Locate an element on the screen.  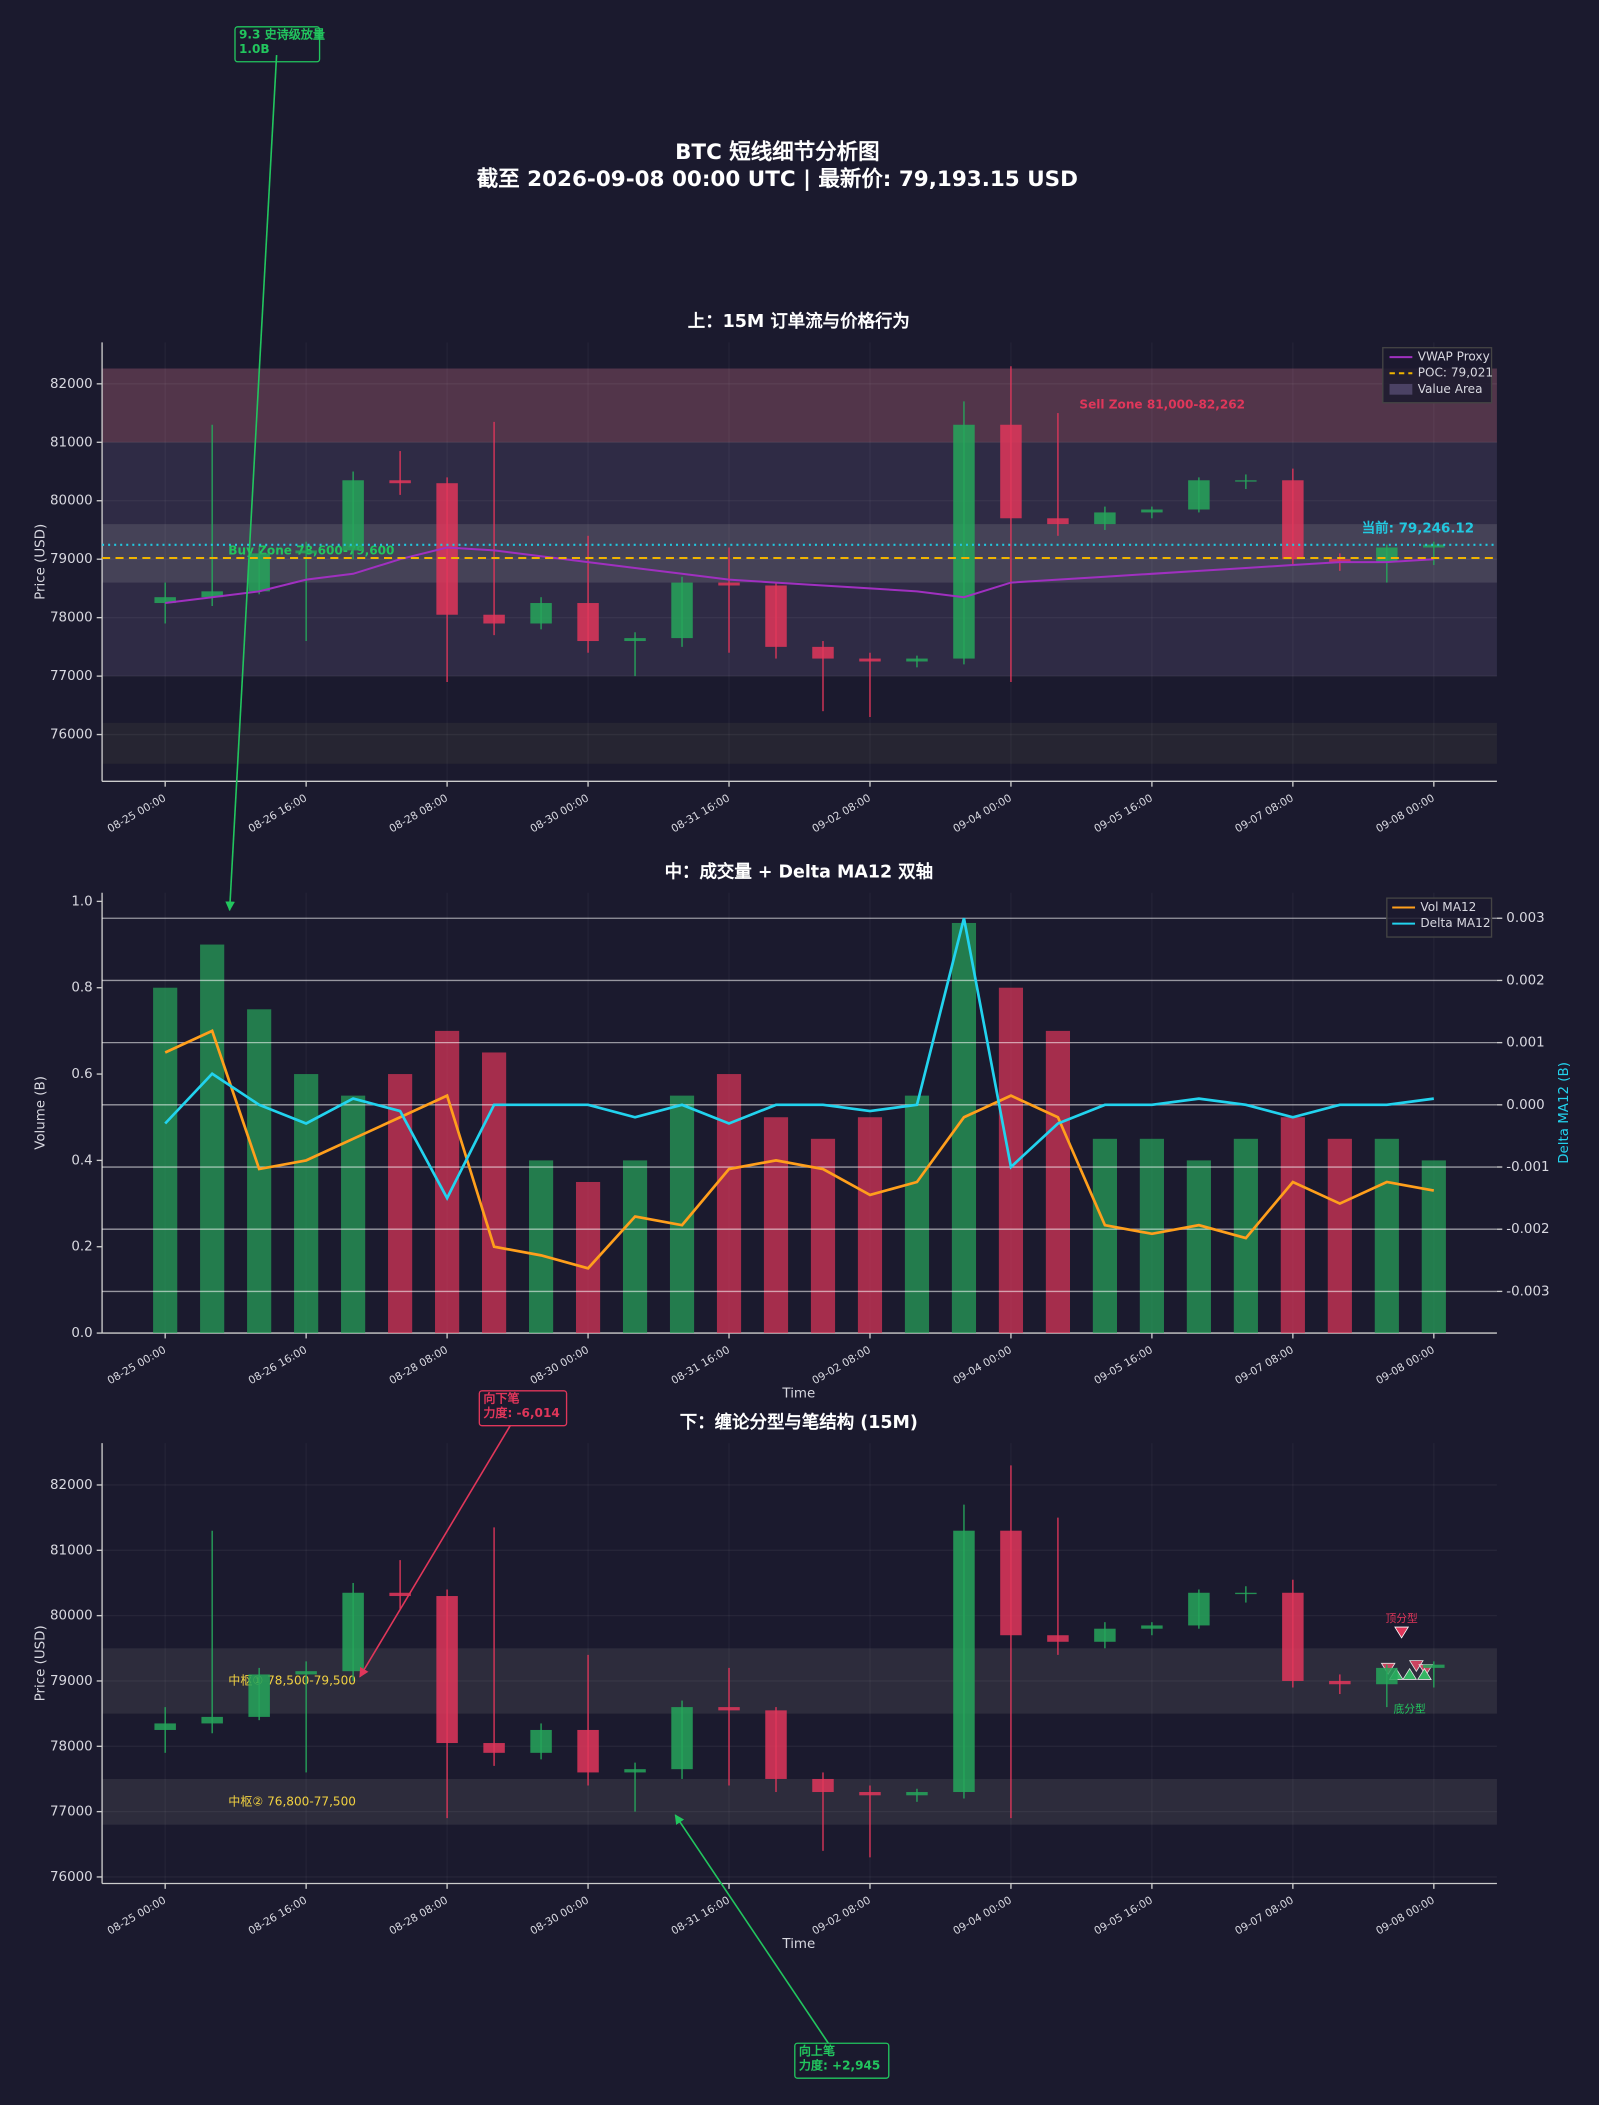
y2-tick-label: 0.003 is located at coordinates (1525, 918).